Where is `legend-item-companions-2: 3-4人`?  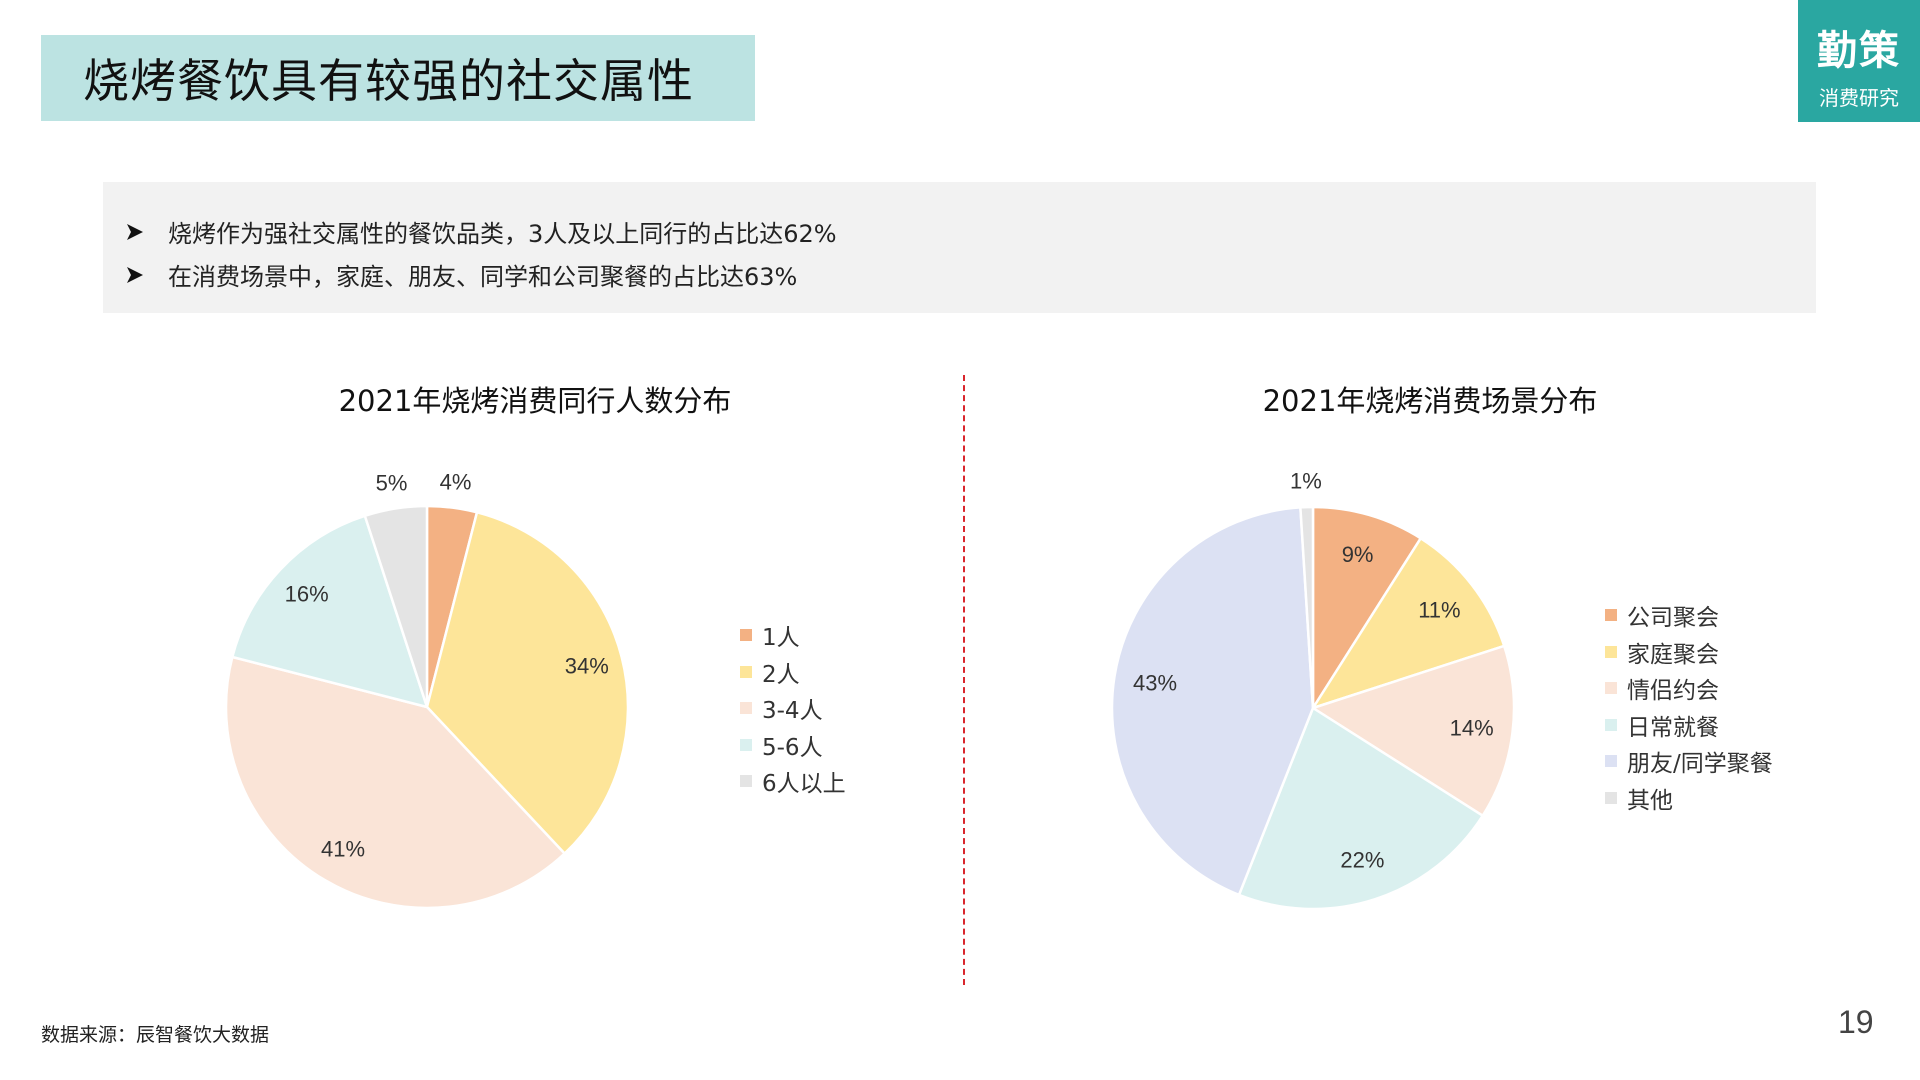
legend-item-companions-2: 3-4人 is located at coordinates (793, 708).